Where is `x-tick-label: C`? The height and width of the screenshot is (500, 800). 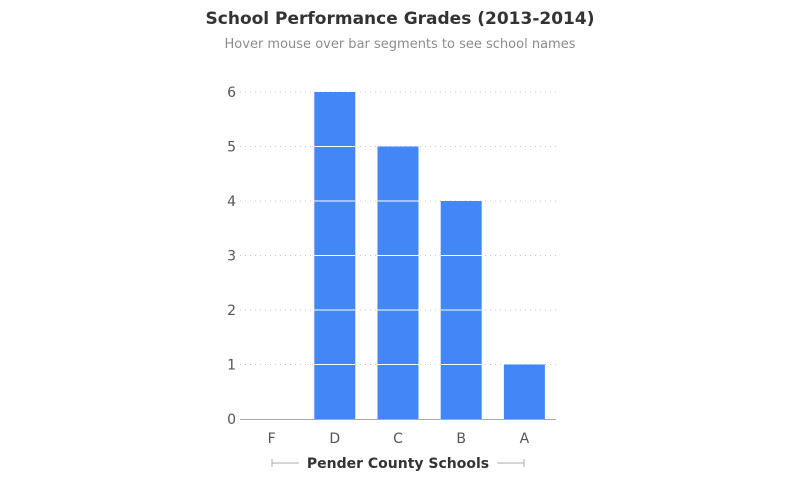
x-tick-label: C is located at coordinates (398, 439).